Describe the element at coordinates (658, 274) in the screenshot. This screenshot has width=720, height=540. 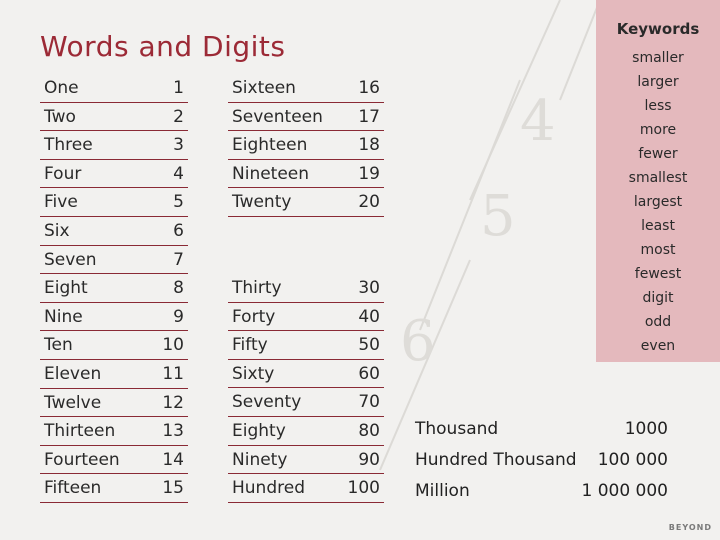
I see `keyword-item: fewest` at that location.